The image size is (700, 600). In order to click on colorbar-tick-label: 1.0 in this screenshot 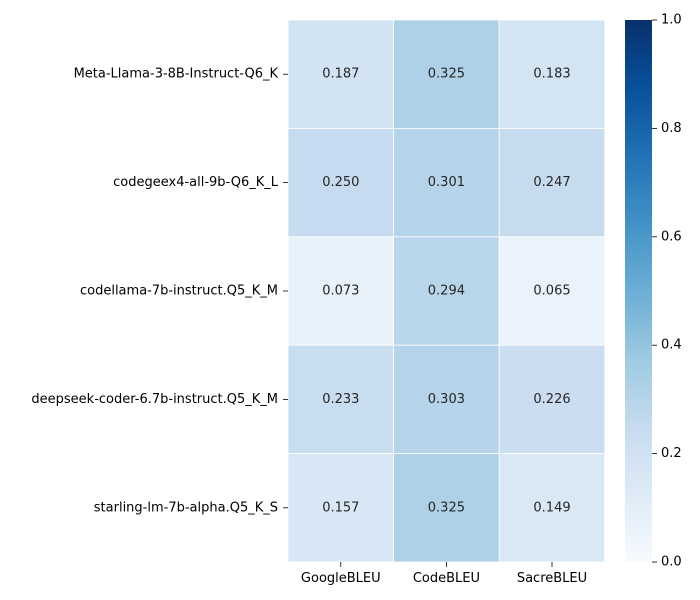, I will do `click(671, 20)`.